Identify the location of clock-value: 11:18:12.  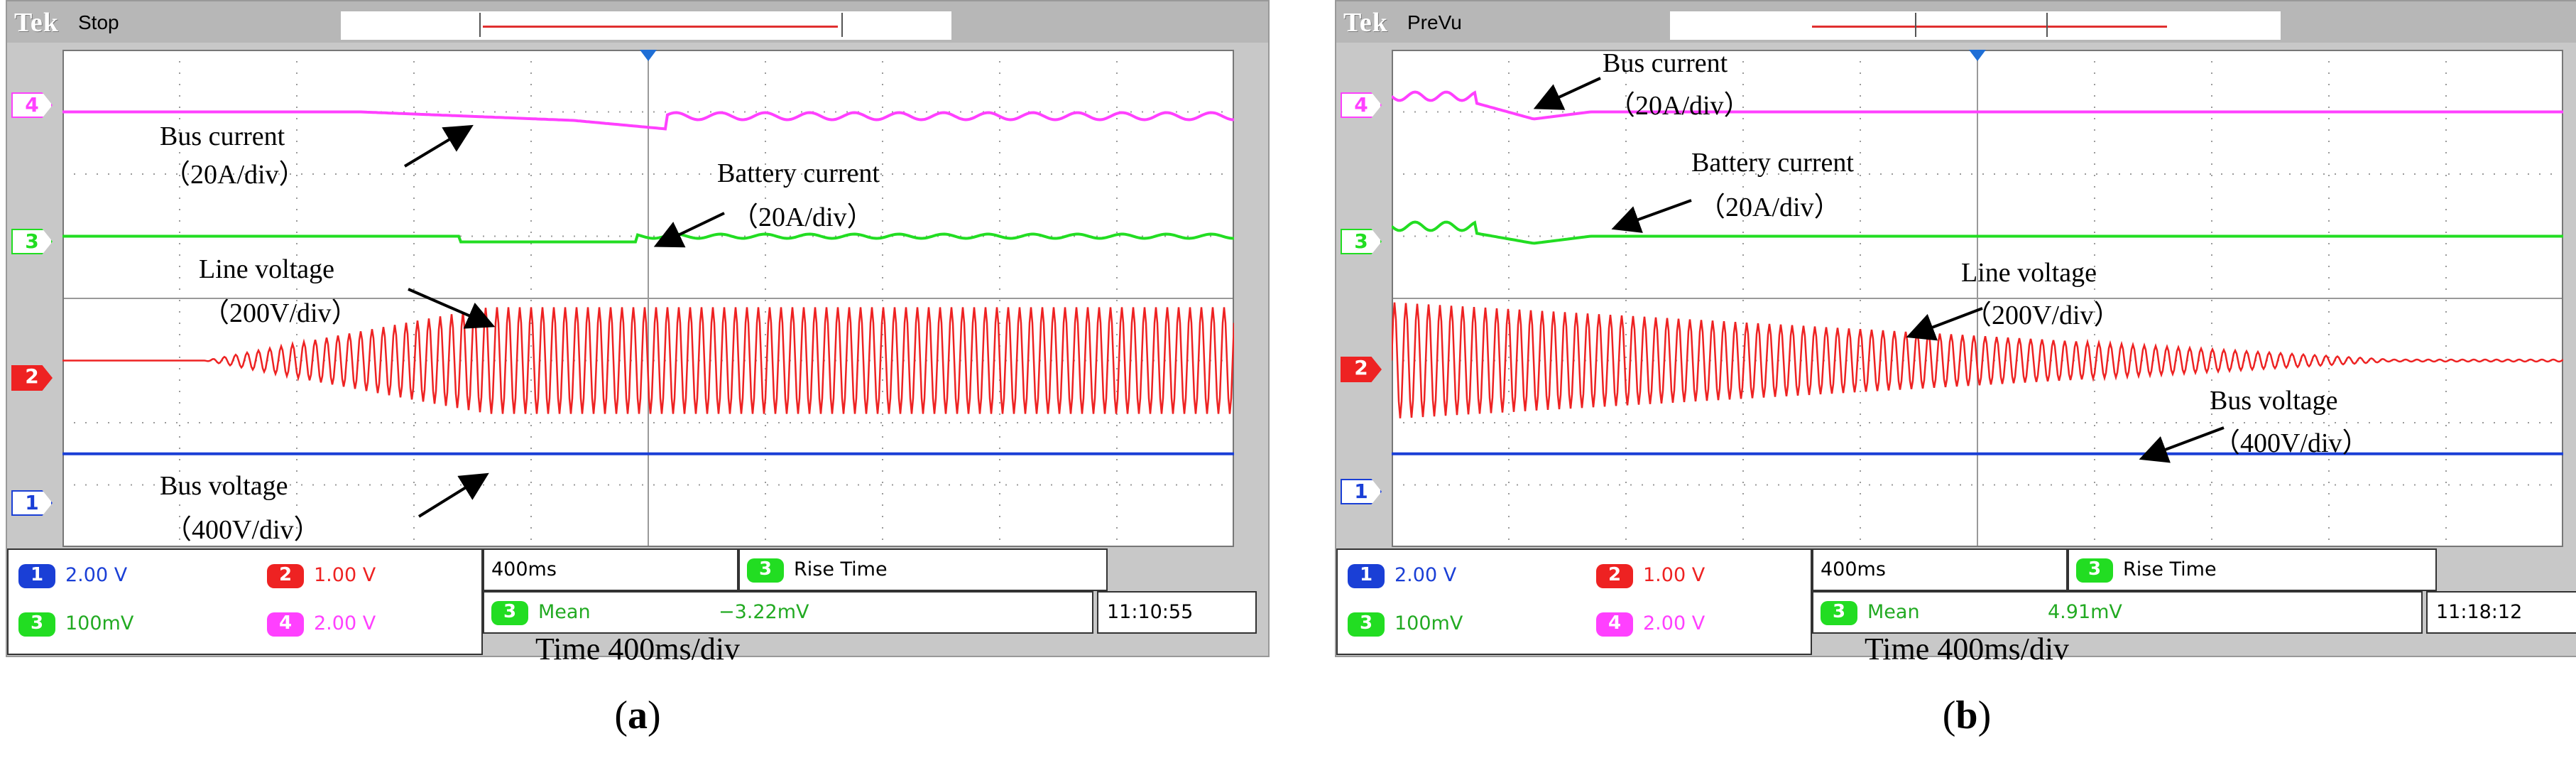
(2479, 612).